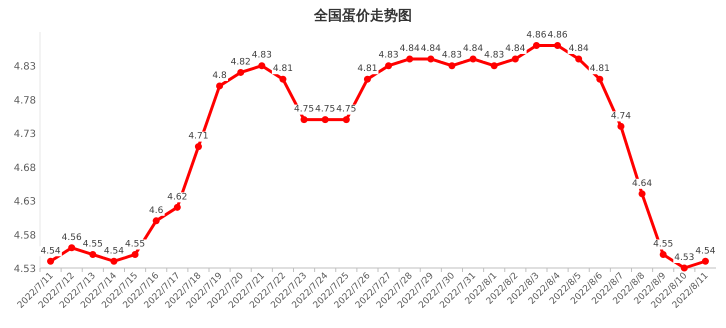 The height and width of the screenshot is (328, 726). I want to click on y-tick-label: 4.83, so click(25, 67).